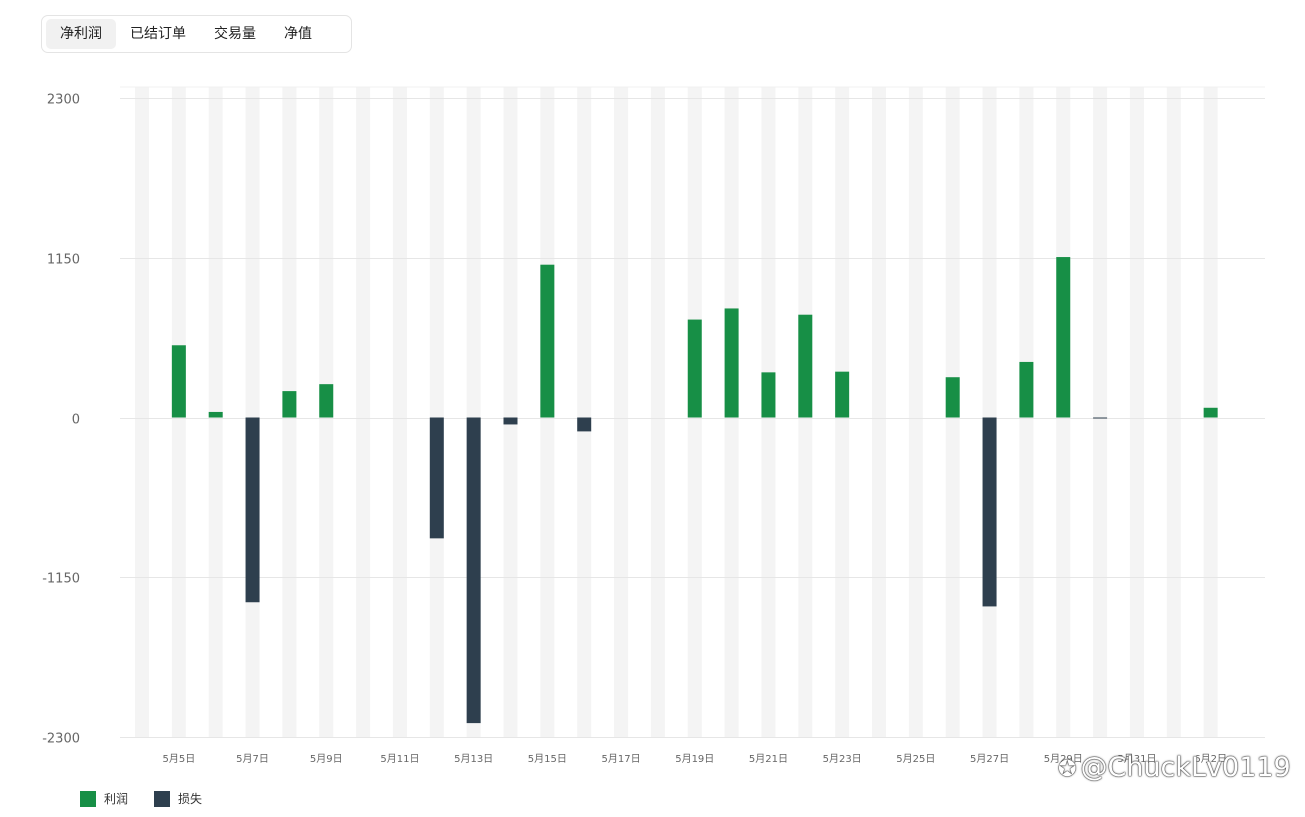 The image size is (1305, 817). I want to click on legend-item-profit: 利润, so click(104, 798).